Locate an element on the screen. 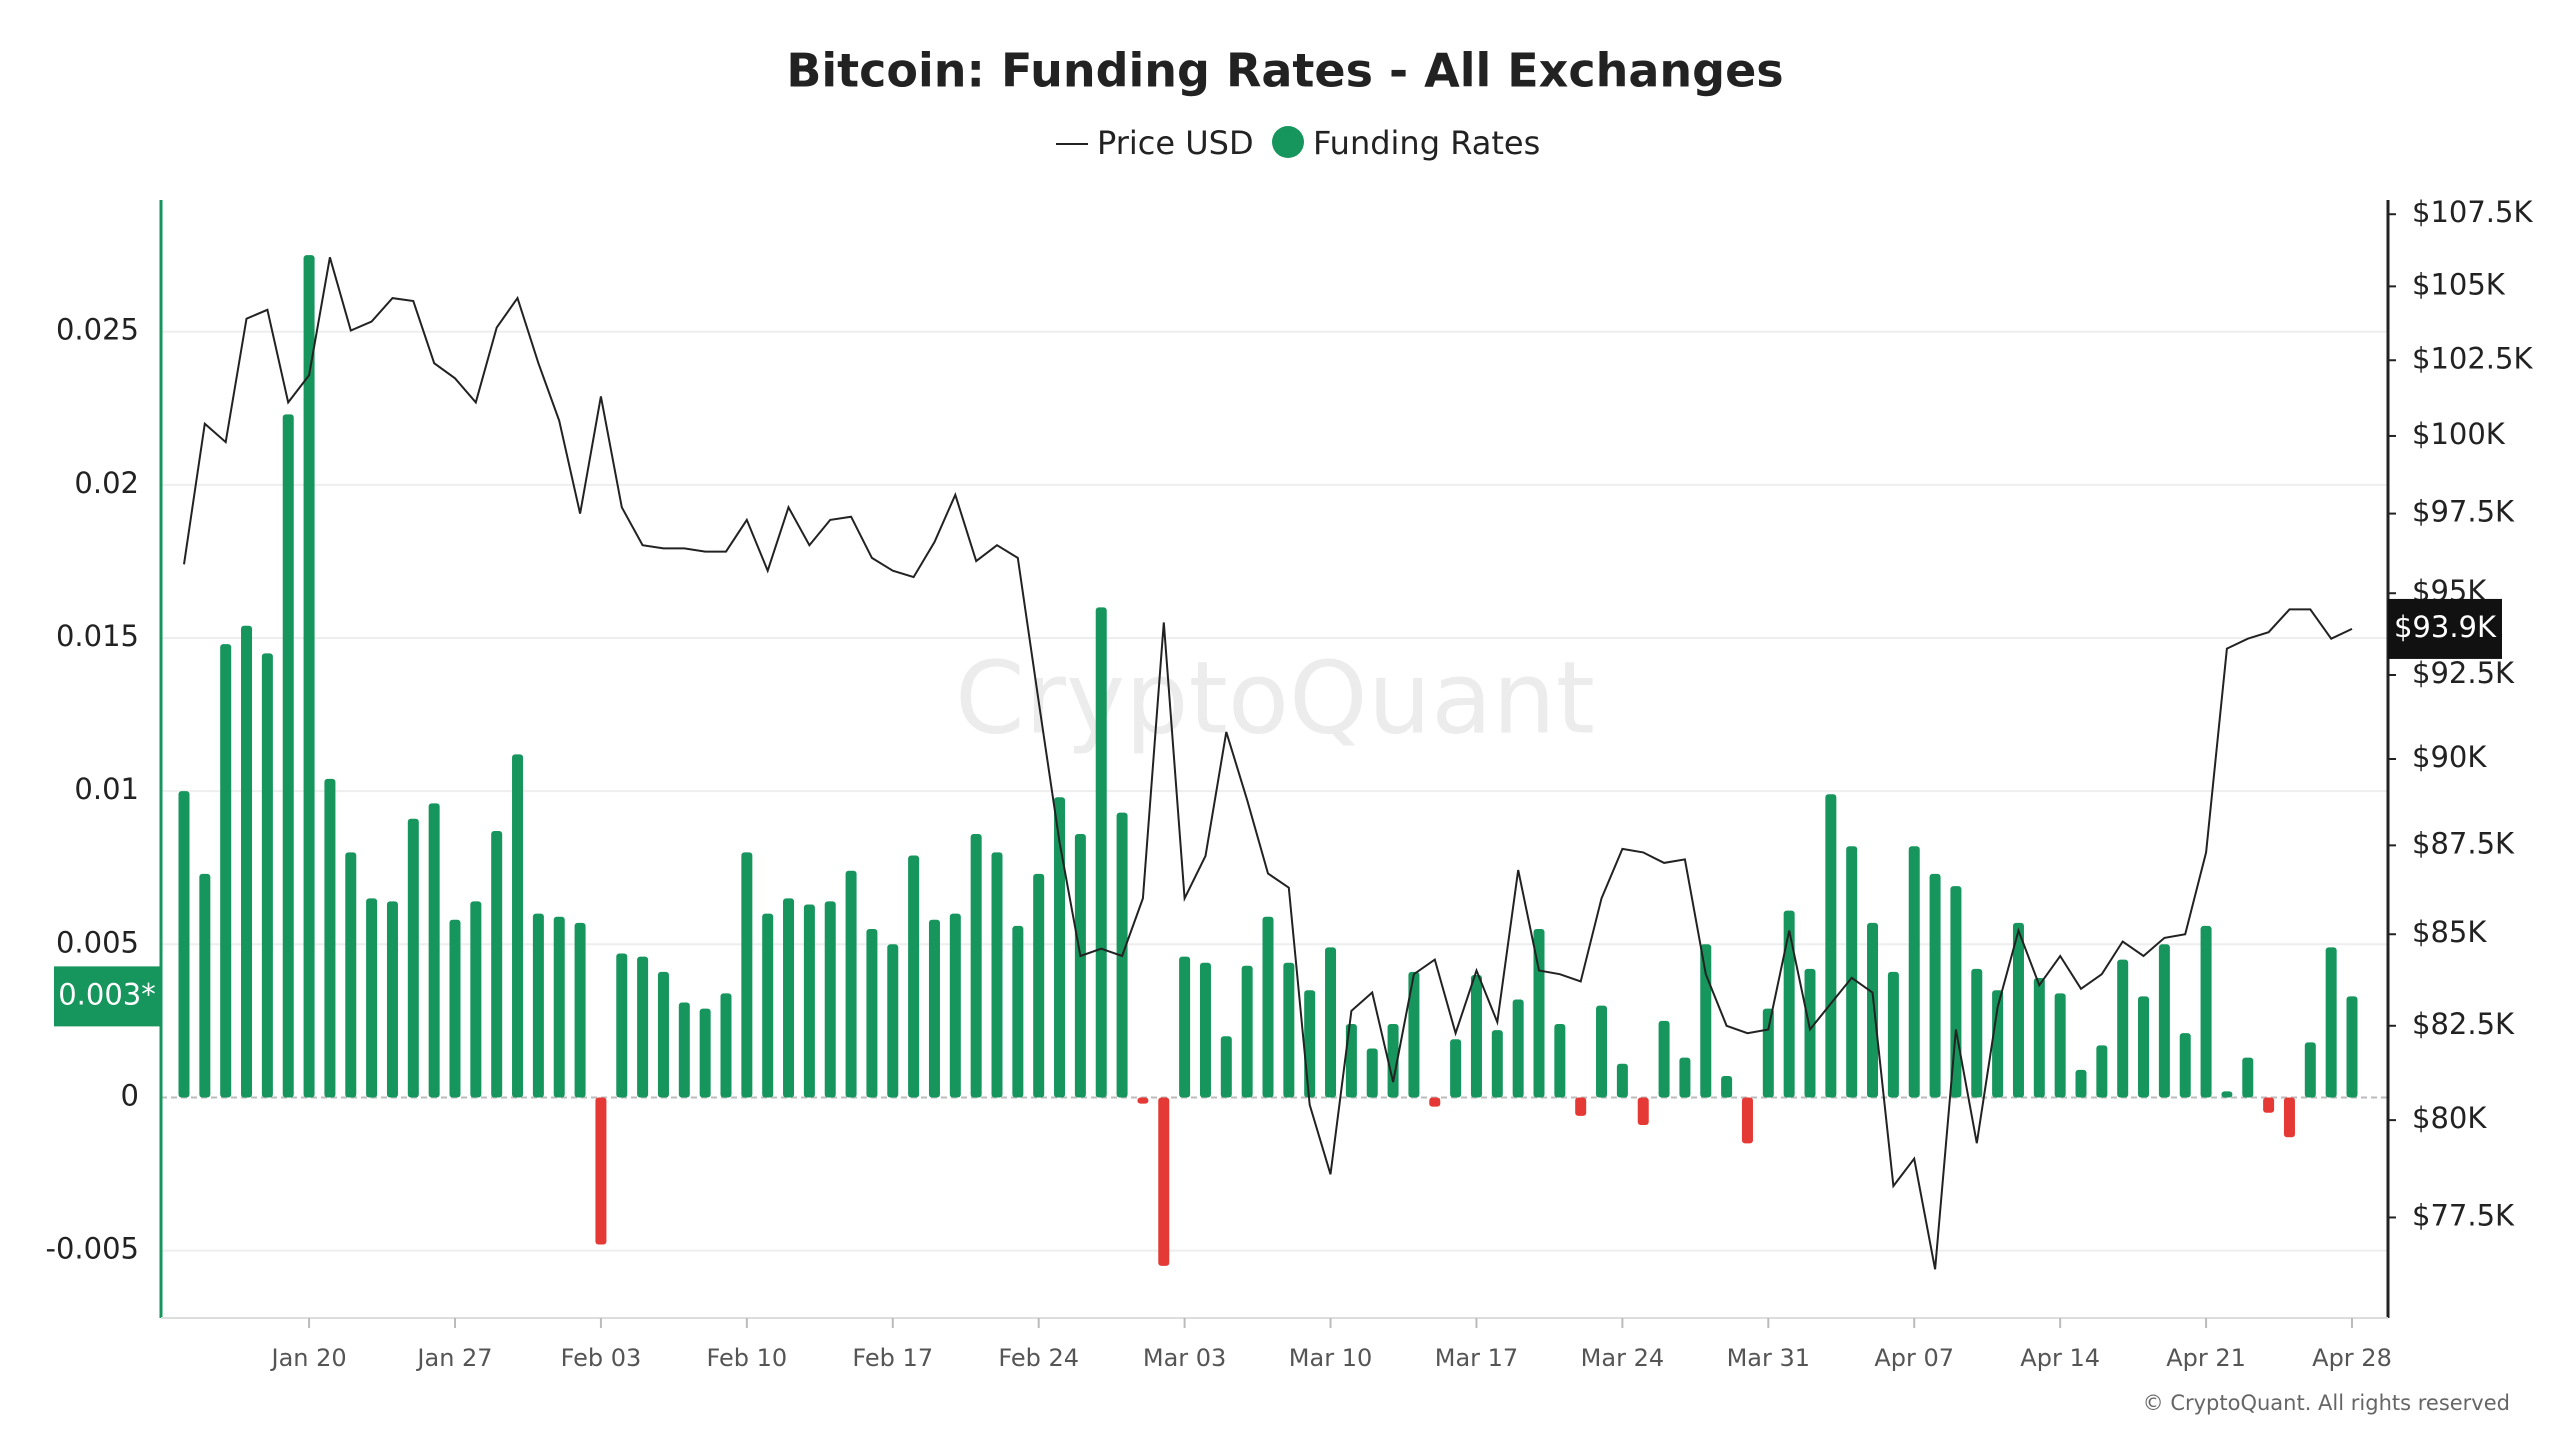  y2-tick-label: $92.5K is located at coordinates (2463, 673).